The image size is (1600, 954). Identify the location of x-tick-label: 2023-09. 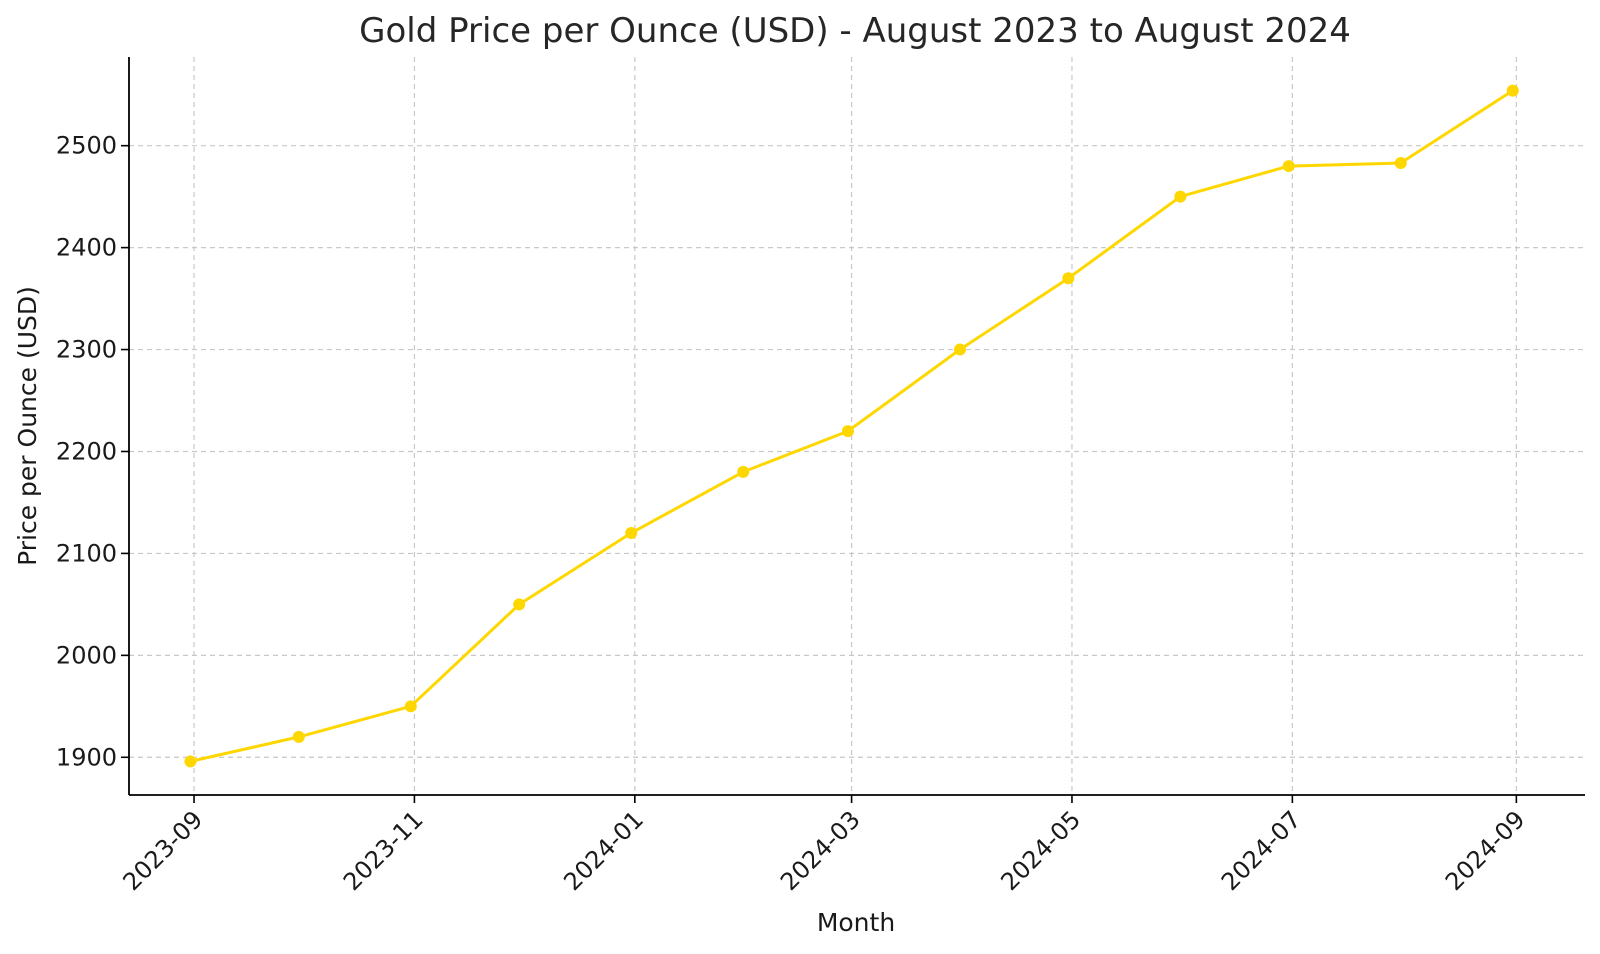
(163, 850).